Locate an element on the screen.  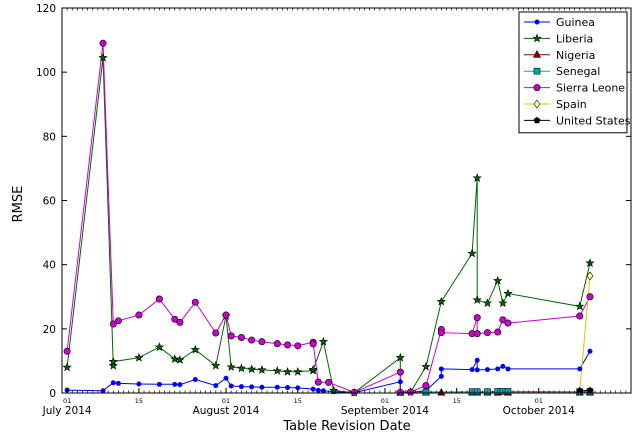
legend-label-spain: Spain is located at coordinates (571, 104).